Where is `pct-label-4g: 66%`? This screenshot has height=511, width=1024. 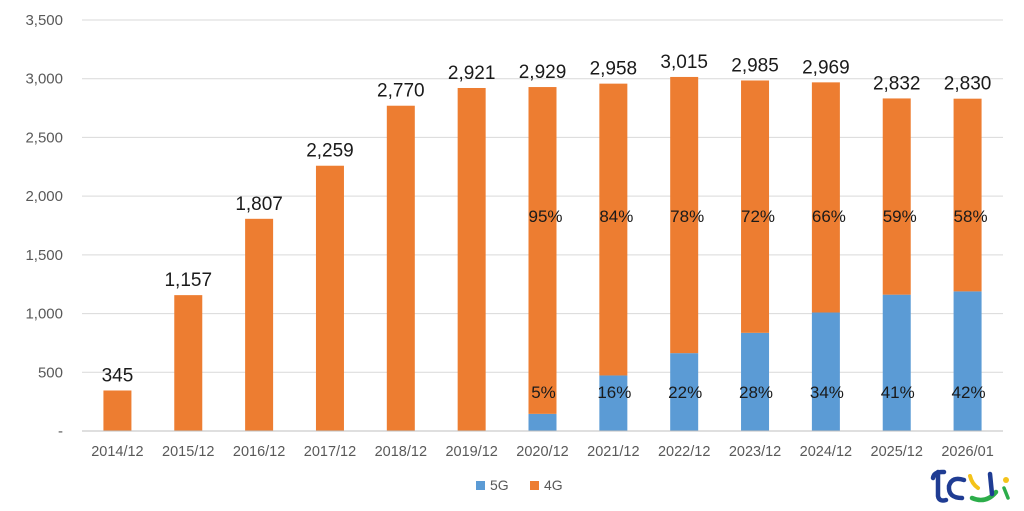 pct-label-4g: 66% is located at coordinates (829, 216).